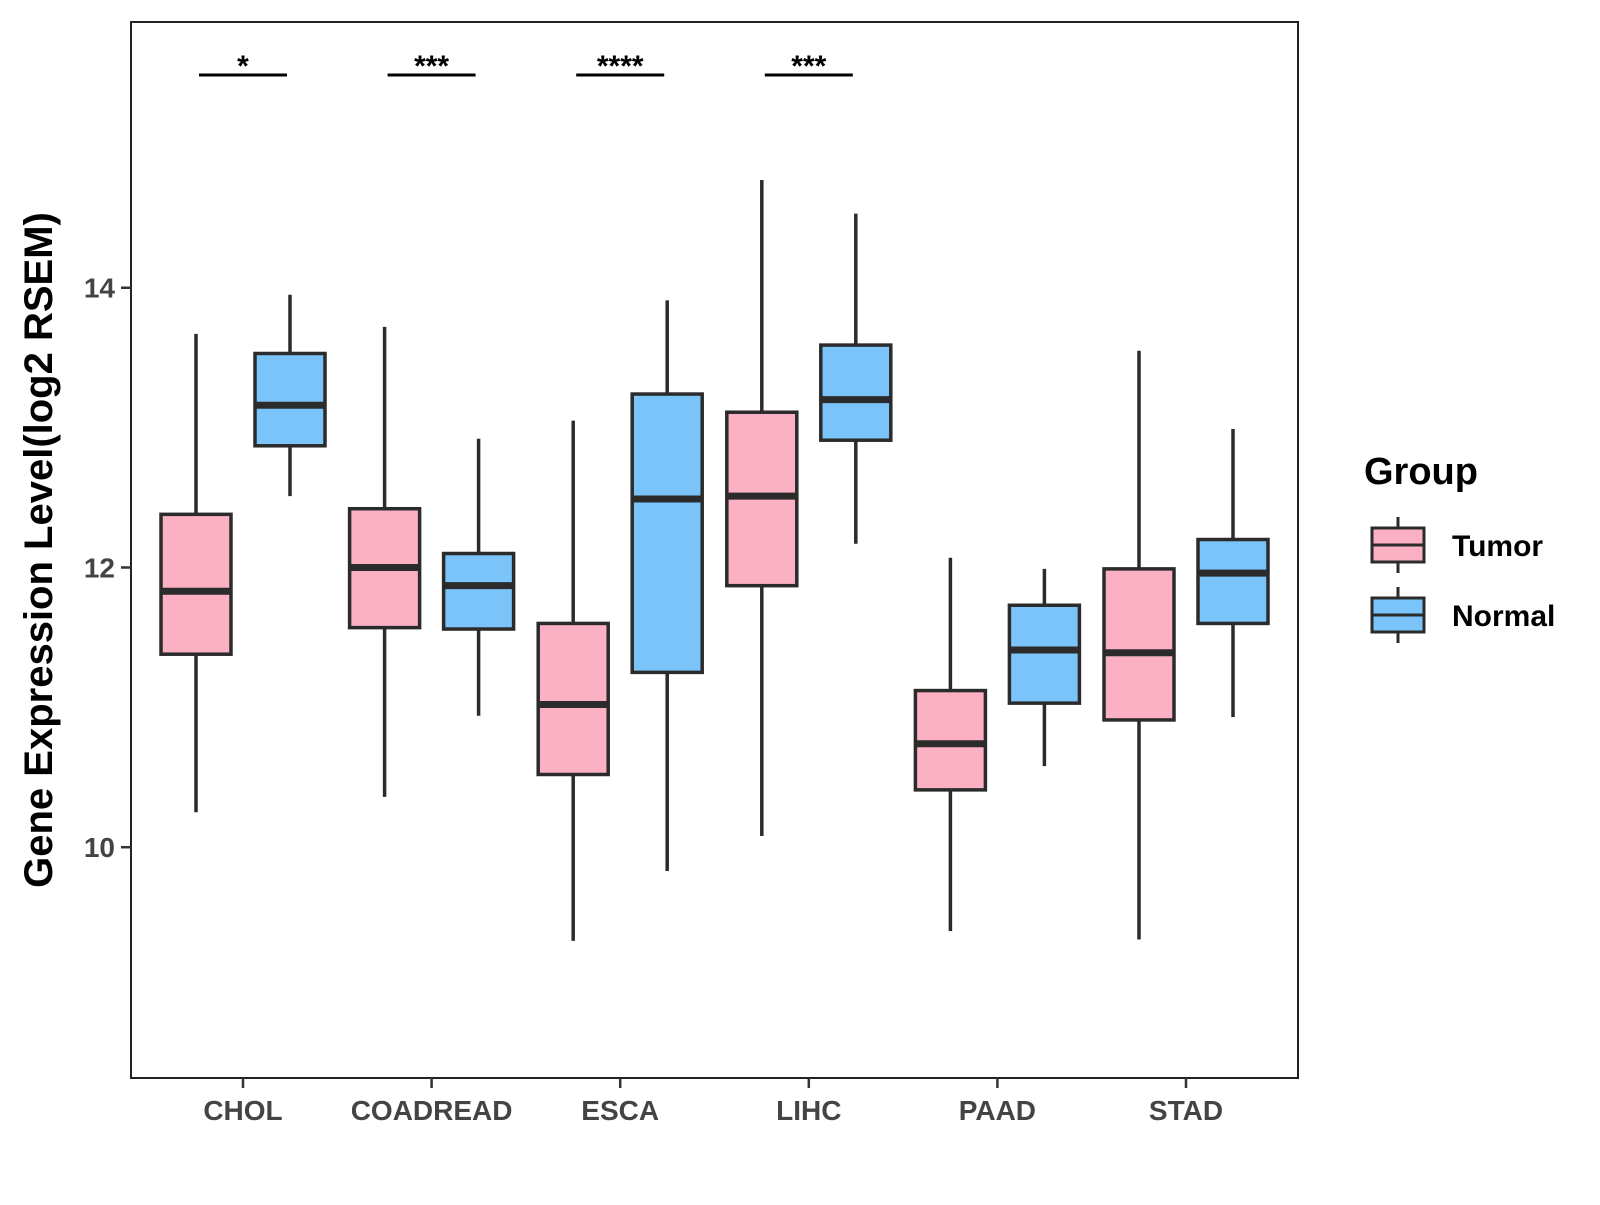 Image resolution: width=1600 pixels, height=1205 pixels. What do you see at coordinates (997, 1110) in the screenshot?
I see `x-tick-label: PAAD` at bounding box center [997, 1110].